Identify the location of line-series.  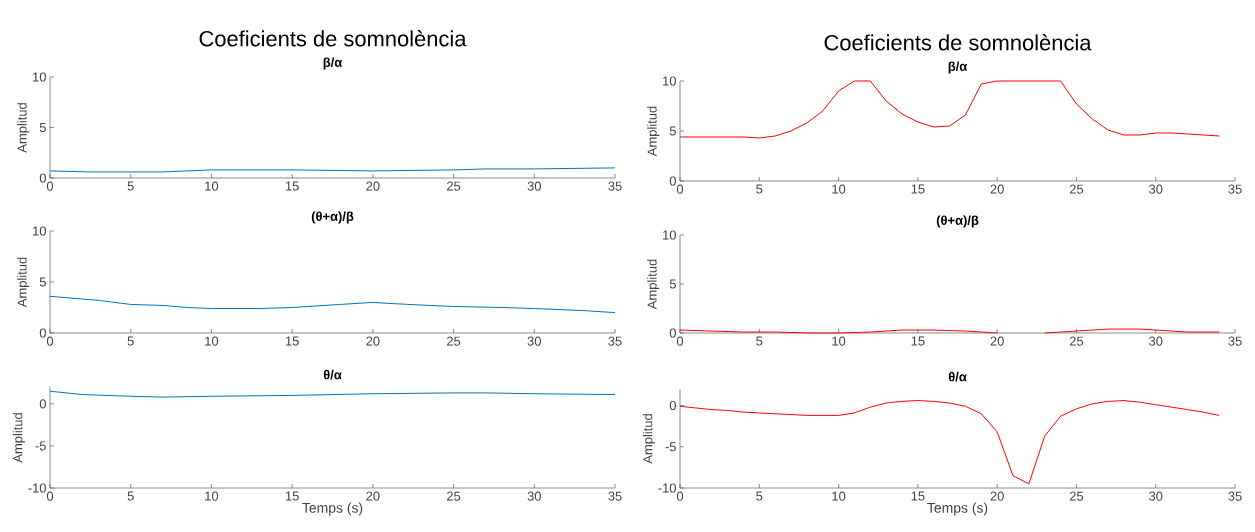
(332, 304).